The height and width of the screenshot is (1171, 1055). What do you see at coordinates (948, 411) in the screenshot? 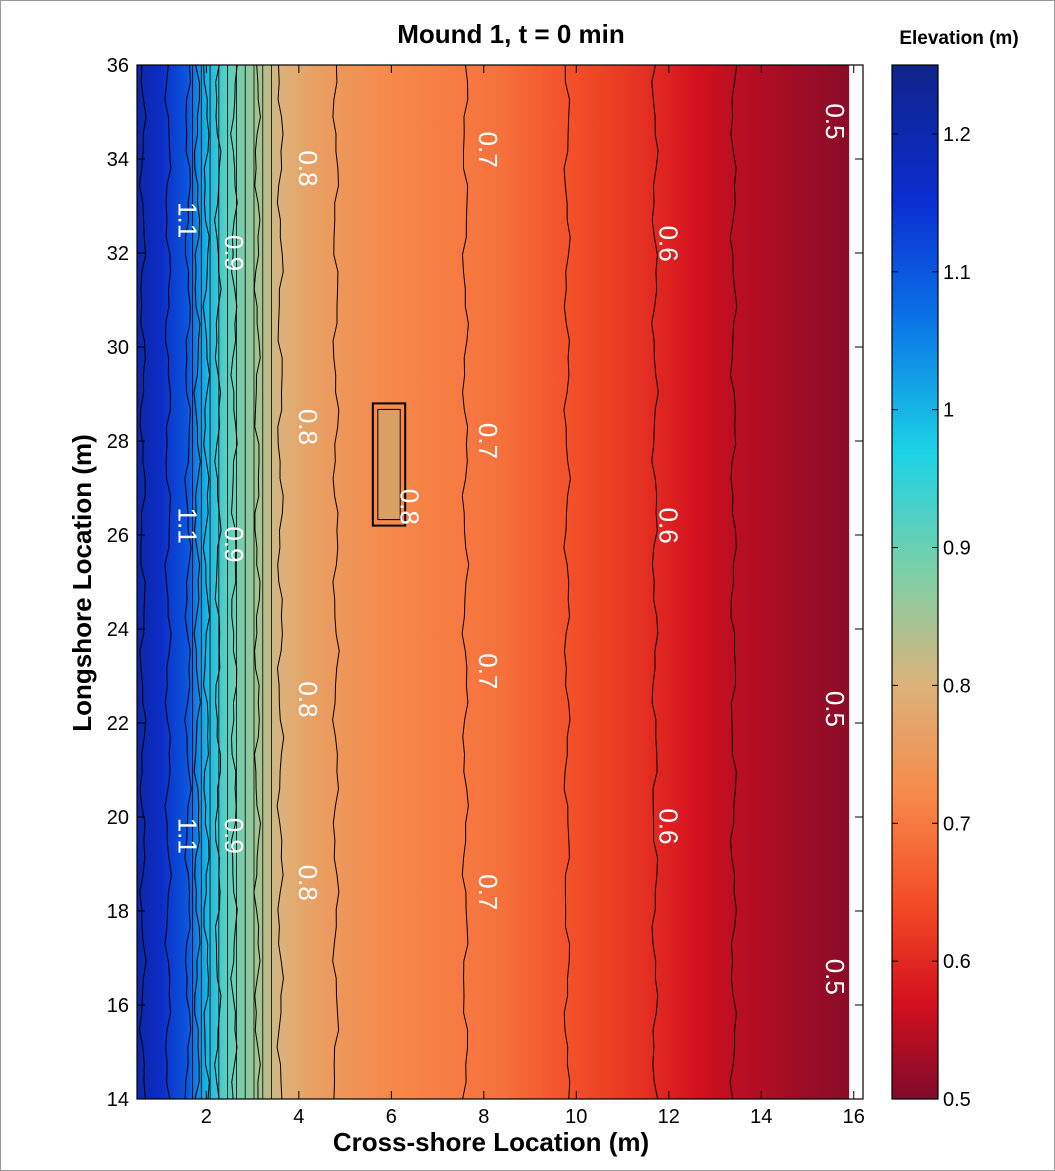
I see `colorbar-tick-label: 1` at bounding box center [948, 411].